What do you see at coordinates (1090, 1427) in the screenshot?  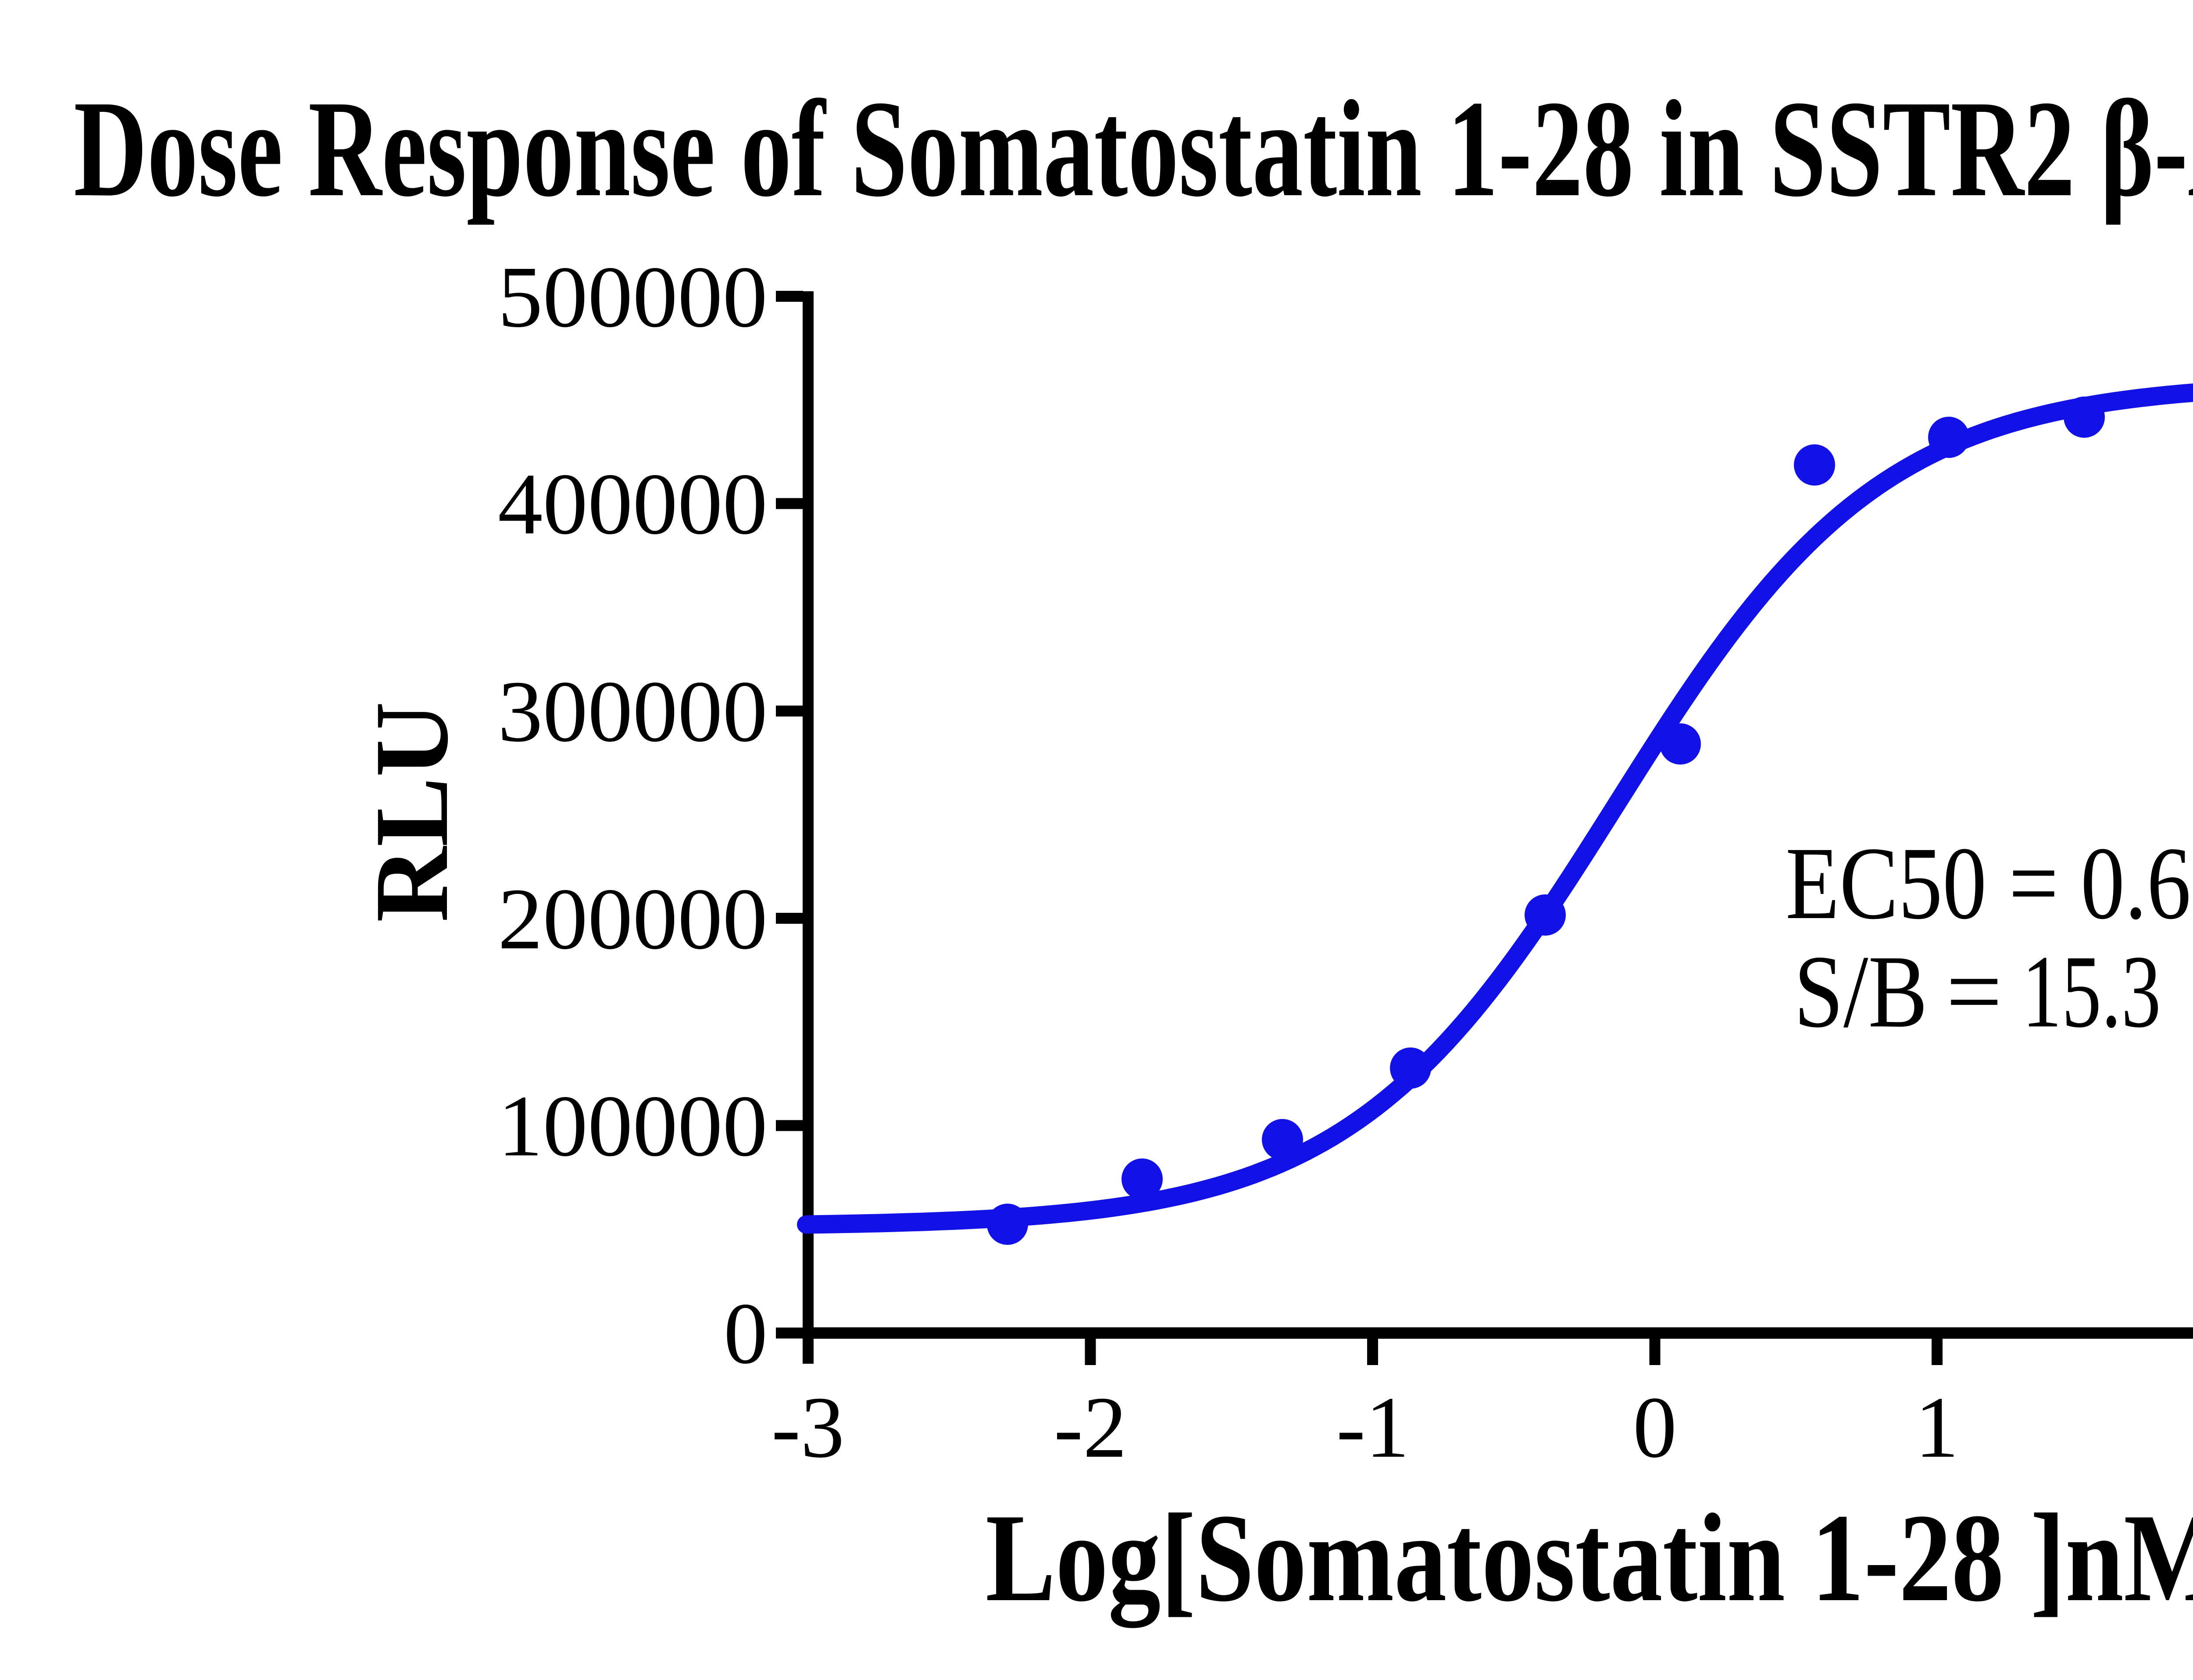 I see `svg-text: -2` at bounding box center [1090, 1427].